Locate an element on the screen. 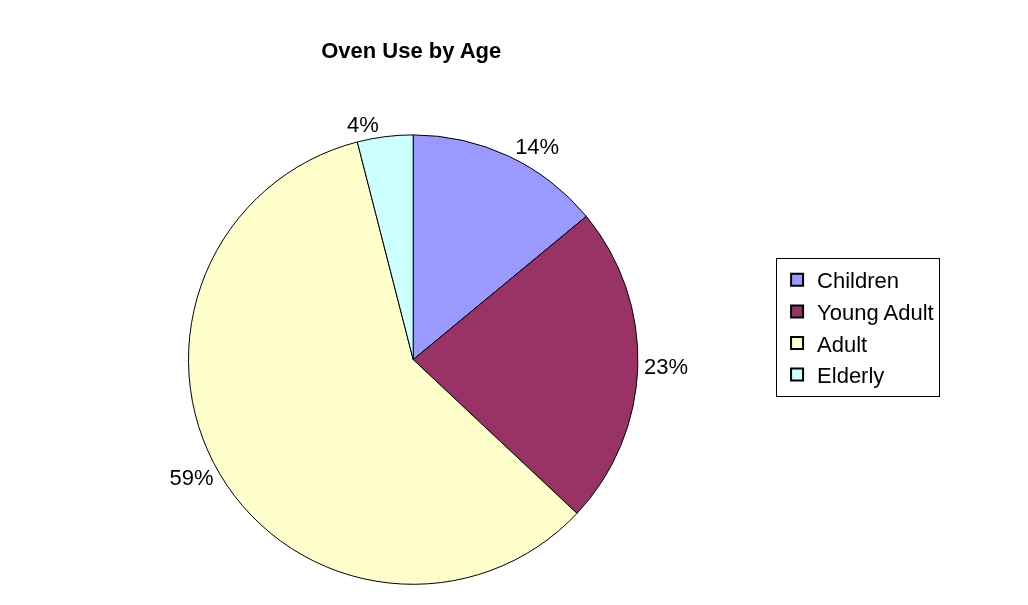 Image resolution: width=1028 pixels, height=605 pixels. legend-label: Elderly is located at coordinates (851, 376).